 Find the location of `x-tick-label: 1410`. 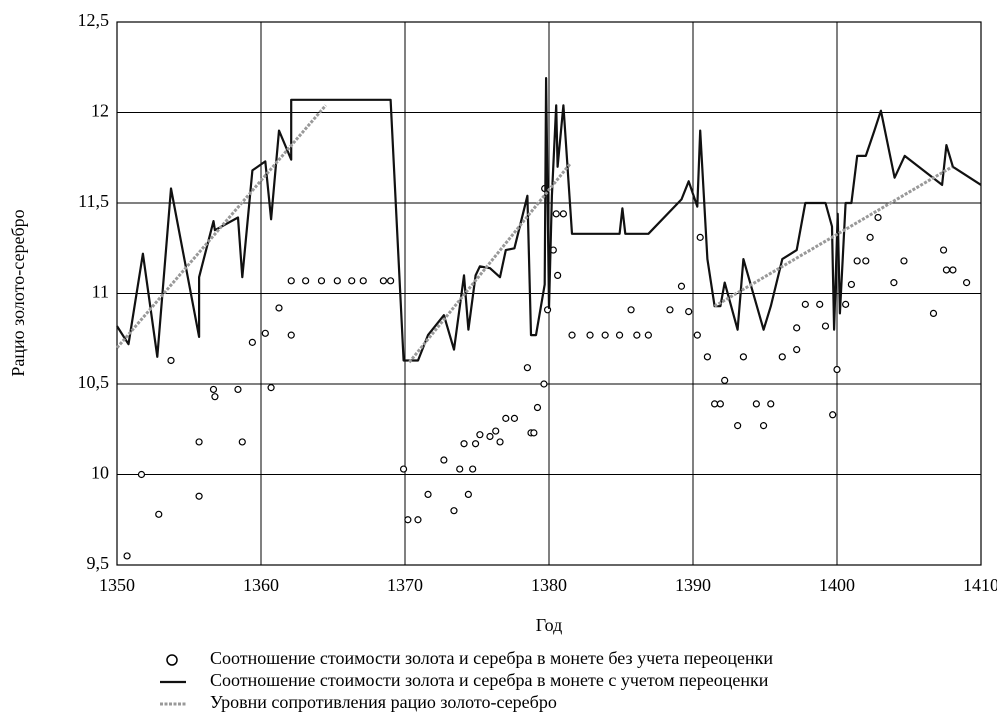

x-tick-label: 1410 is located at coordinates (980, 585).